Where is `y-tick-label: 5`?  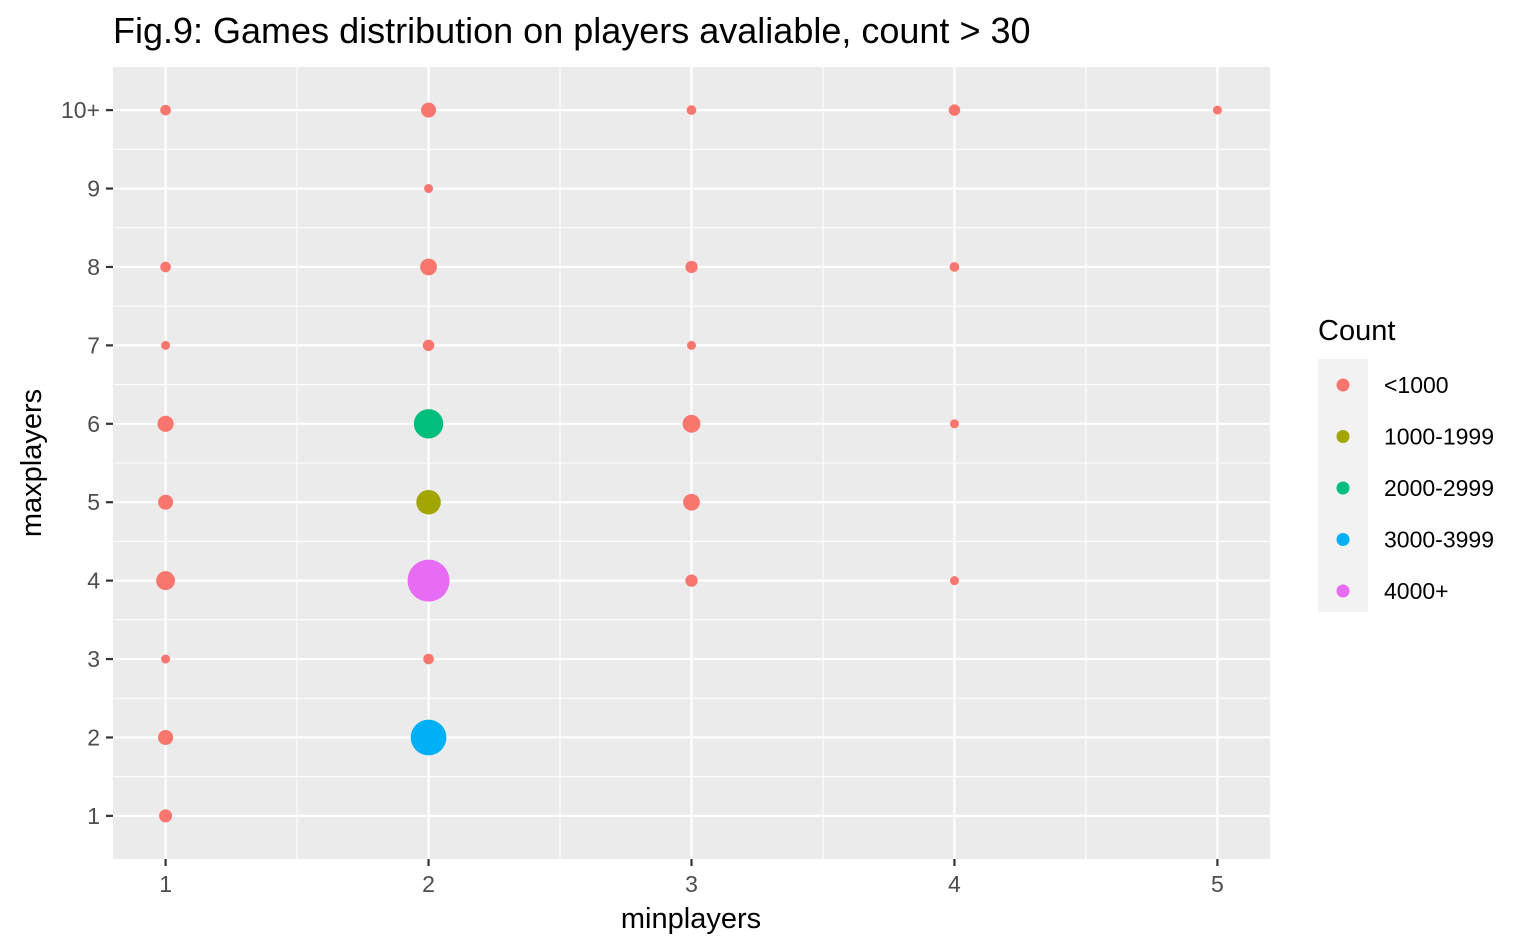
y-tick-label: 5 is located at coordinates (93, 502).